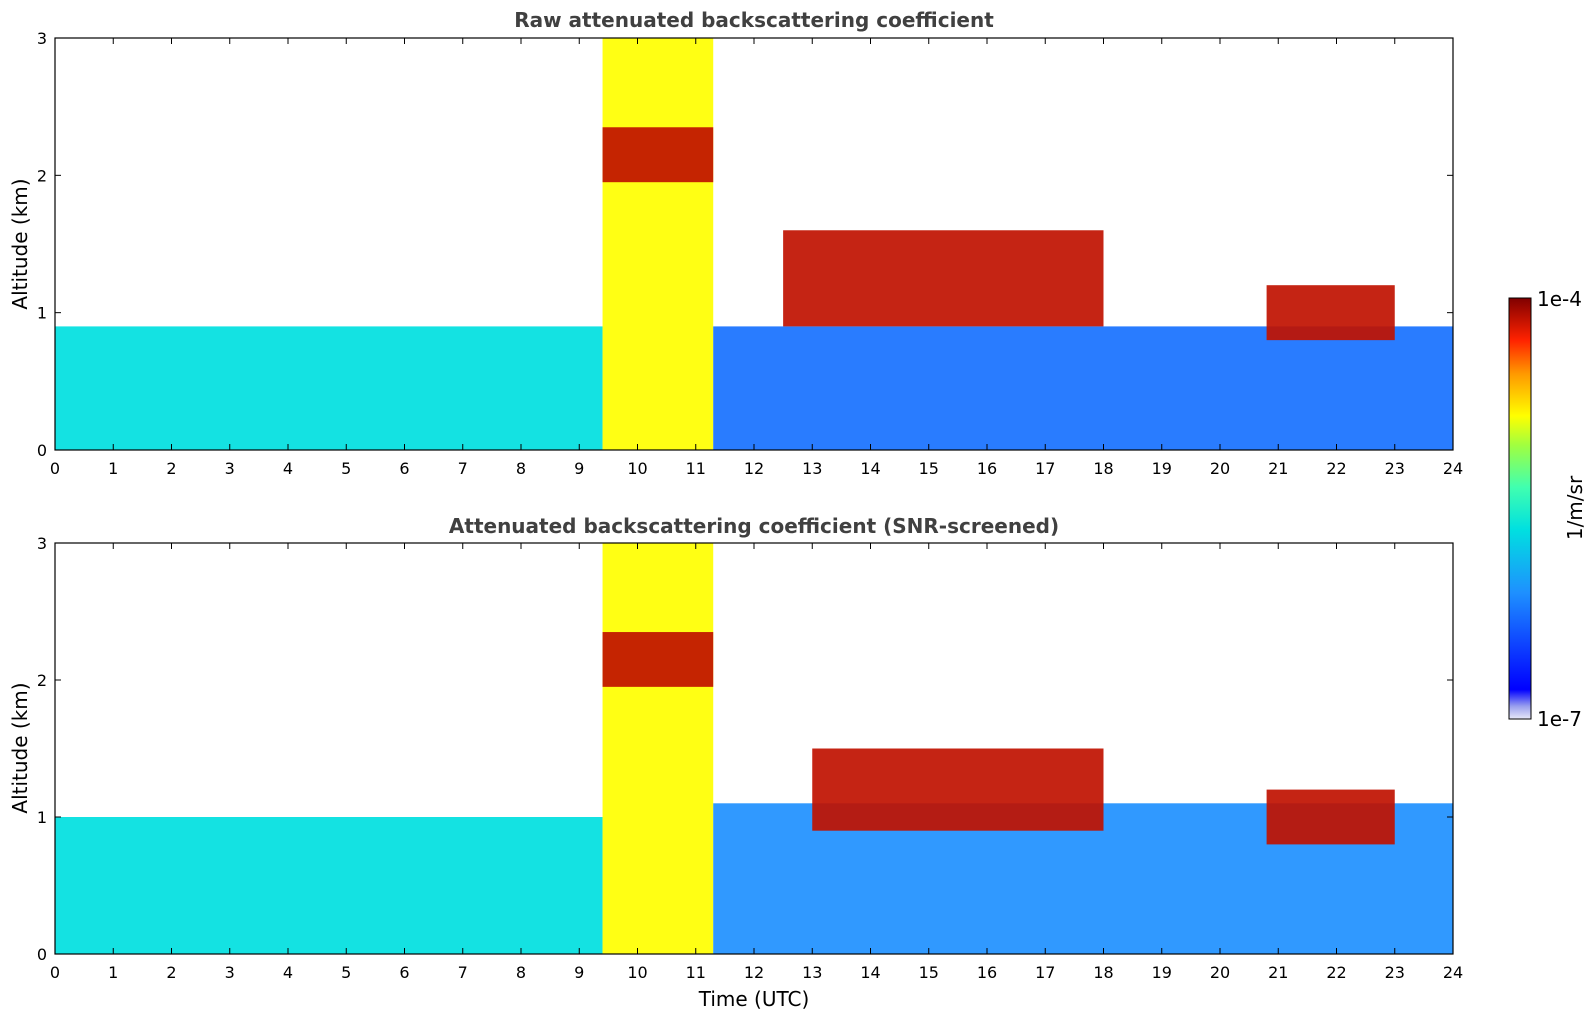  What do you see at coordinates (1559, 719) in the screenshot?
I see `colorbar-min-label: 1e-7` at bounding box center [1559, 719].